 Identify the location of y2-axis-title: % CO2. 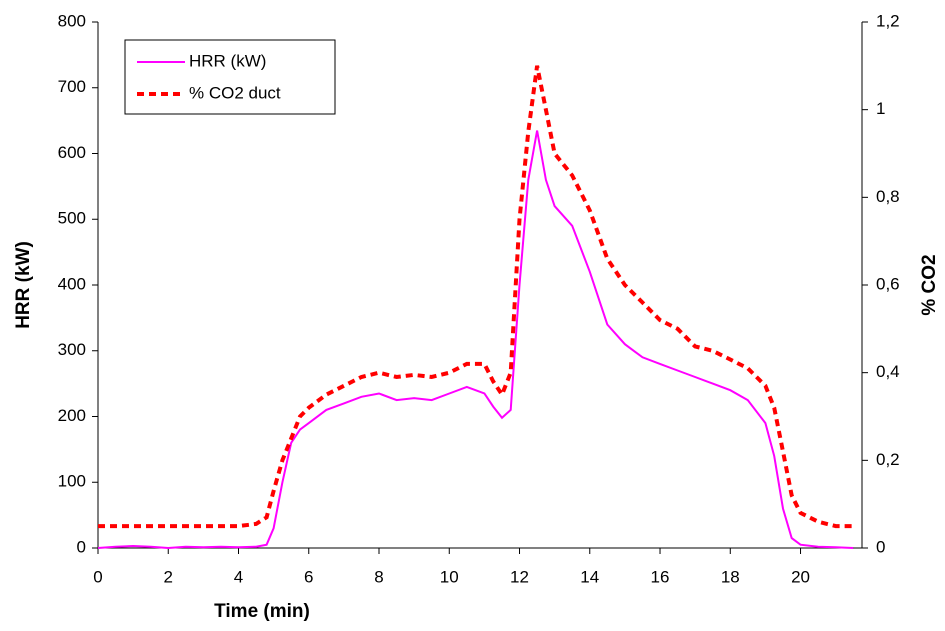
(929, 284).